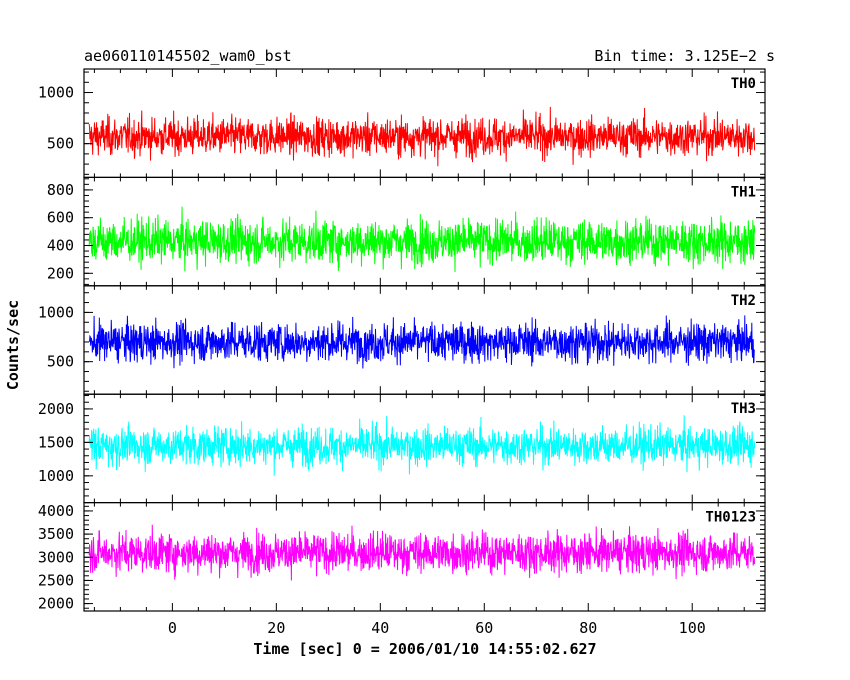  Describe the element at coordinates (56, 580) in the screenshot. I see `y-tick-label: 2500` at that location.